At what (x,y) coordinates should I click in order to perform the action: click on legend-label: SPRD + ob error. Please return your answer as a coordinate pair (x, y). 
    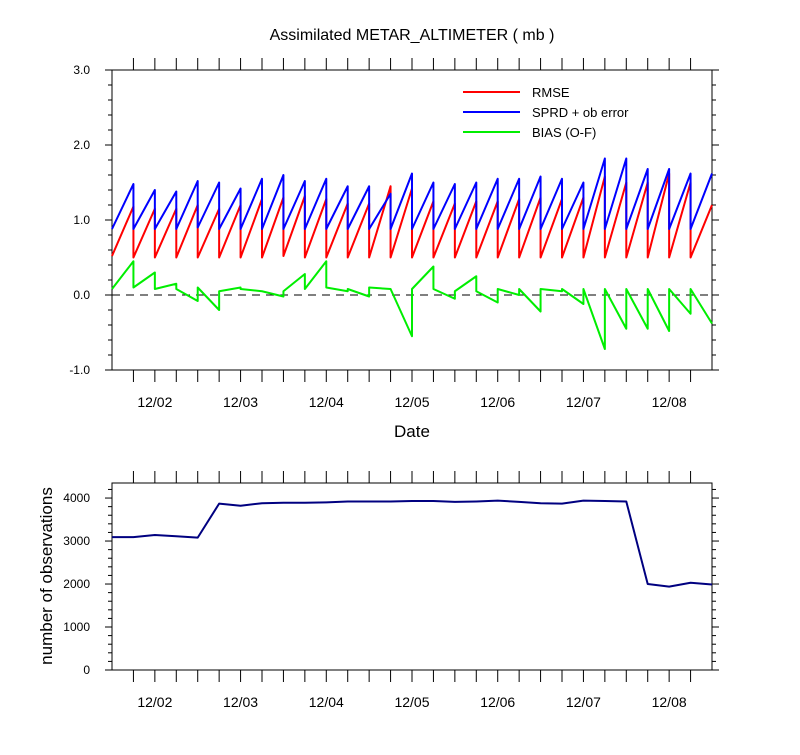
    Looking at the image, I should click on (580, 112).